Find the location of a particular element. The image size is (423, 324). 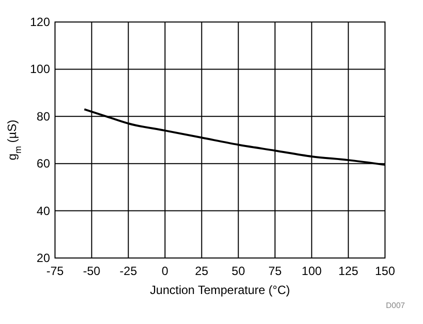

x-tick-label: 100 is located at coordinates (312, 271).